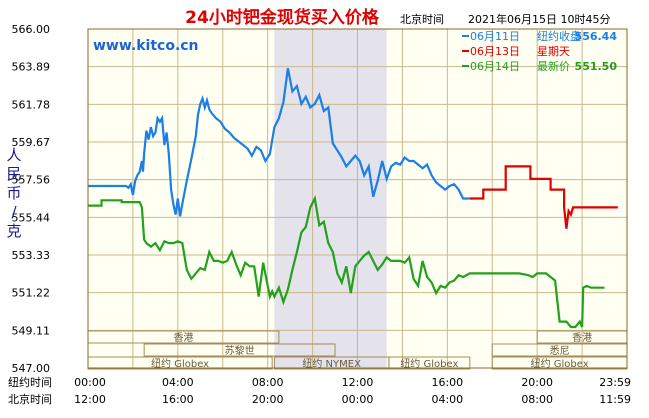  I want to click on y-axis-label-char: 币, so click(13, 193).